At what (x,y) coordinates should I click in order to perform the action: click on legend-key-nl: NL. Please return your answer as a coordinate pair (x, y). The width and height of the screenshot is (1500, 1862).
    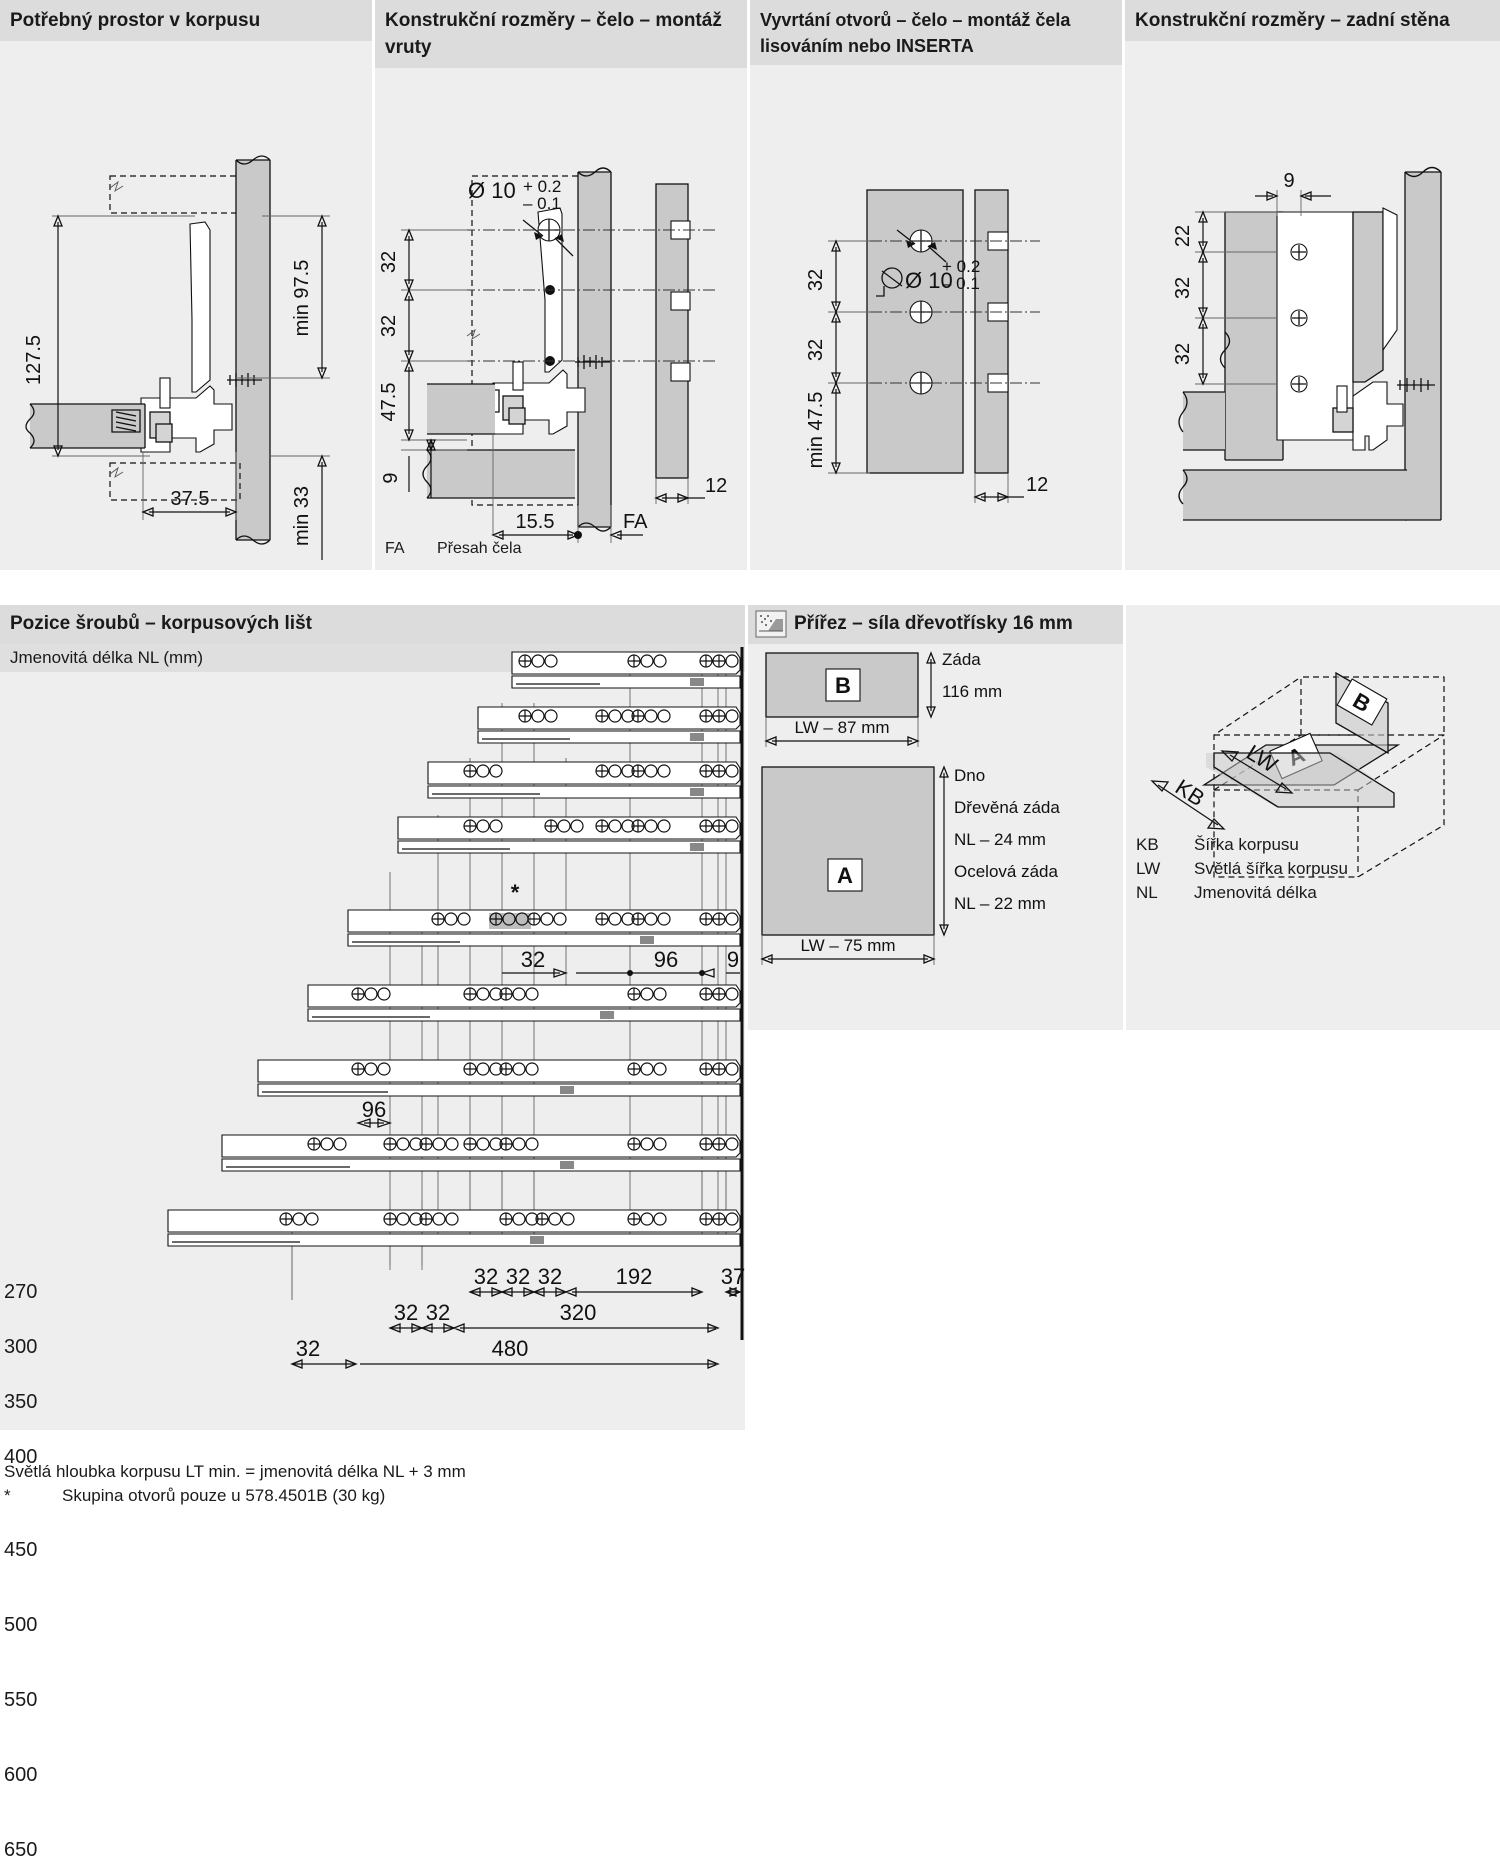
    Looking at the image, I should click on (1147, 892).